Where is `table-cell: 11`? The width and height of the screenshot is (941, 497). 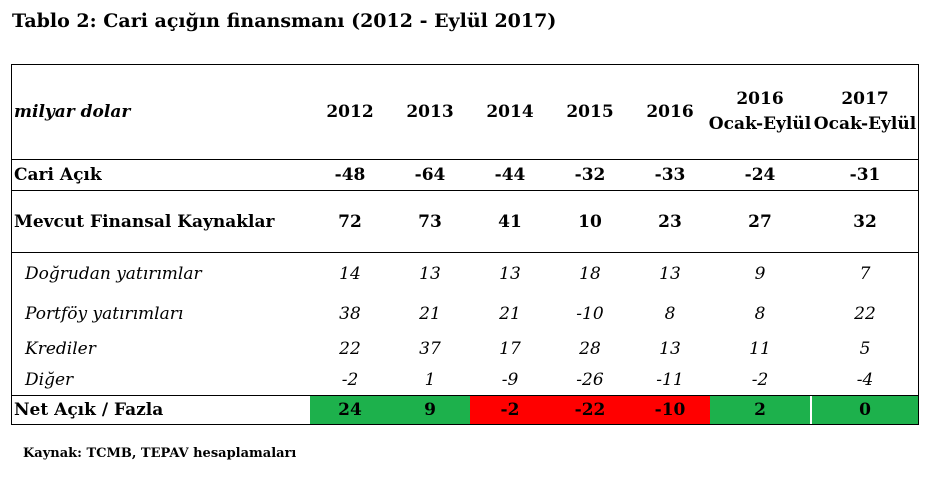
table-cell: 11 is located at coordinates (760, 349).